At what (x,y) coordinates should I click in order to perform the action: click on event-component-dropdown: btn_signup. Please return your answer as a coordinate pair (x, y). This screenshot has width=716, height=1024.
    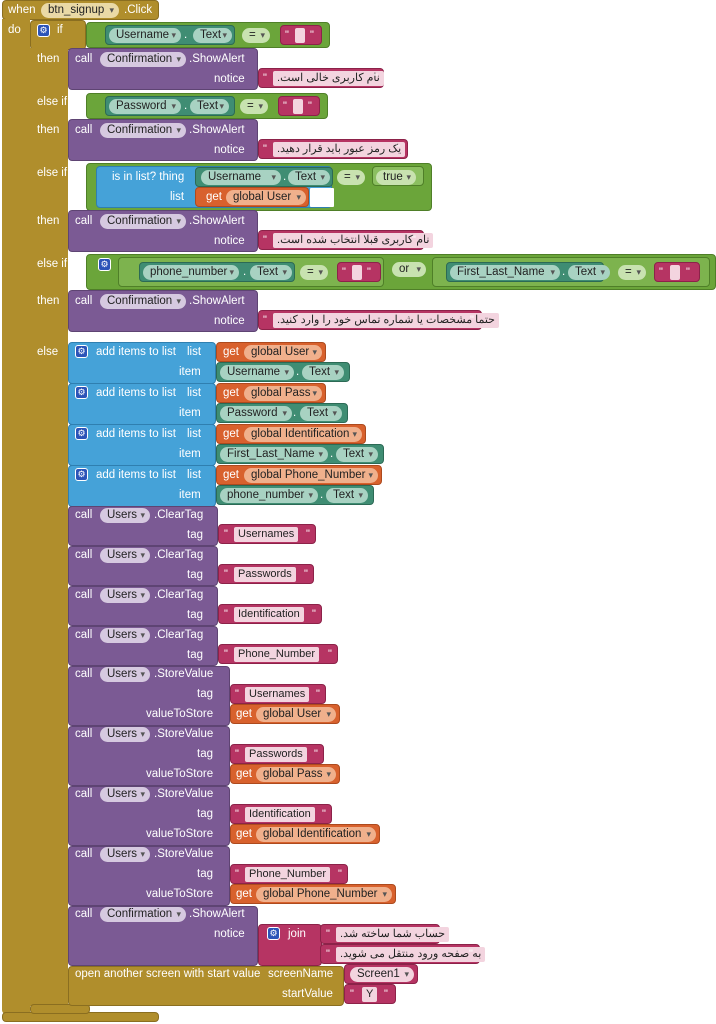
    Looking at the image, I should click on (80, 10).